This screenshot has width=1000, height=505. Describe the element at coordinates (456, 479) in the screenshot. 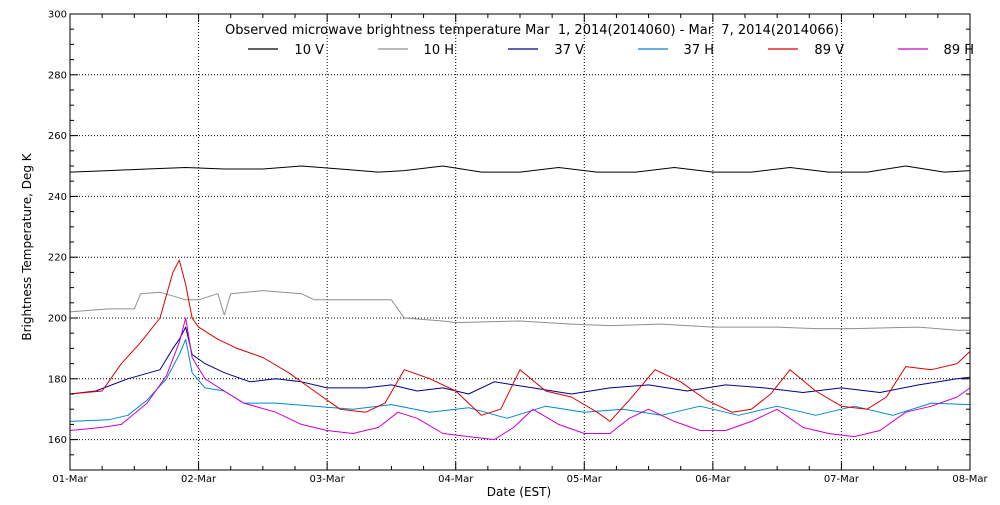

I see `x-tick-label: 04-Mar` at that location.